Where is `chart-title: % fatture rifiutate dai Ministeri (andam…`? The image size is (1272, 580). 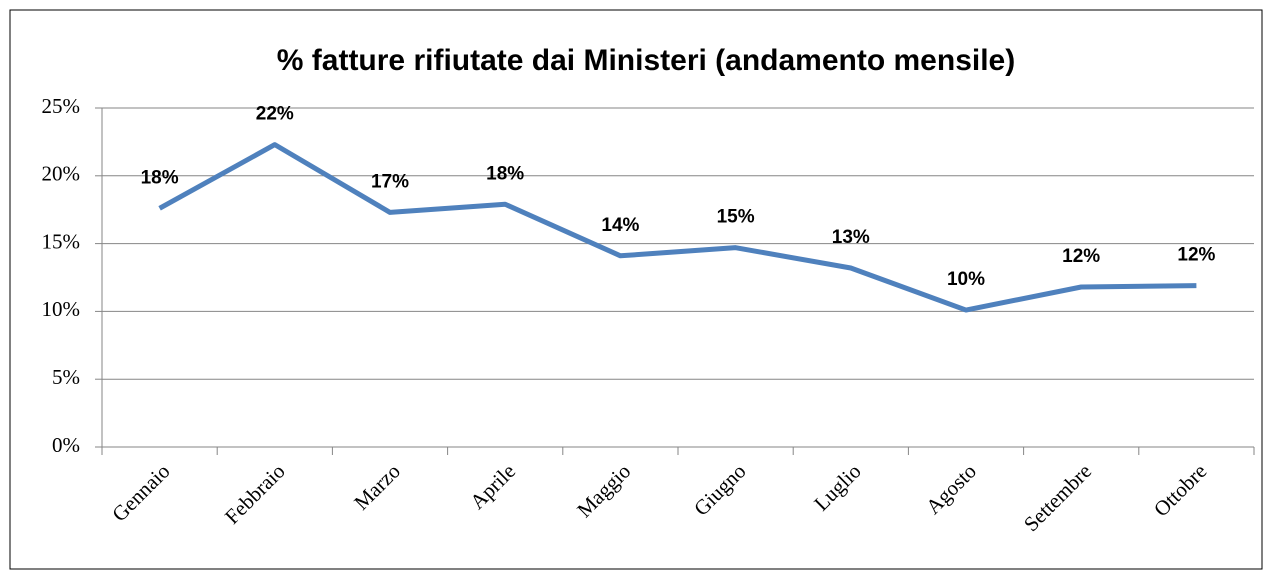
chart-title: % fatture rifiutate dai Ministeri (andam… is located at coordinates (646, 60).